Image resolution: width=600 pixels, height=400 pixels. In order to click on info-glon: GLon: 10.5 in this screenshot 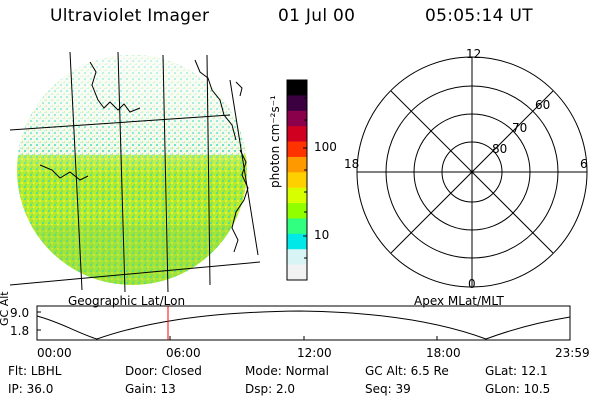, I will do `click(517, 389)`.